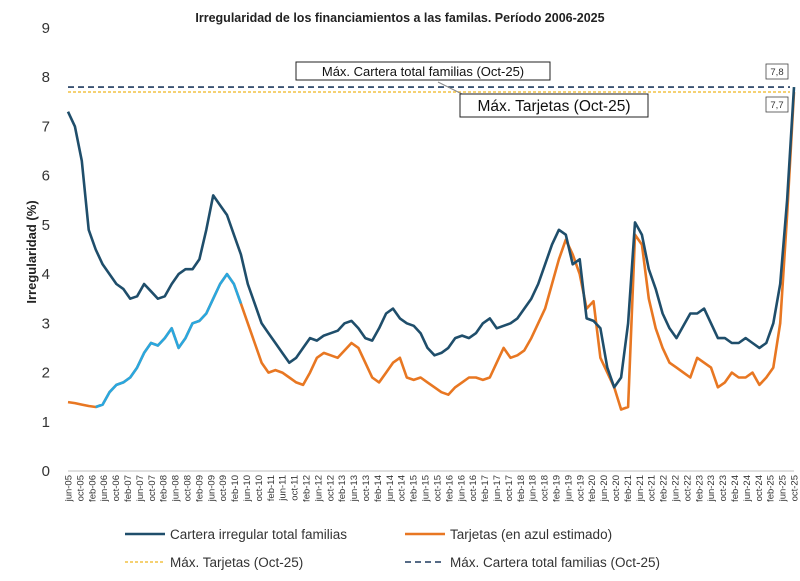 This screenshot has height=581, width=800. What do you see at coordinates (652, 488) in the screenshot?
I see `x-tick-label: oct-21` at bounding box center [652, 488].